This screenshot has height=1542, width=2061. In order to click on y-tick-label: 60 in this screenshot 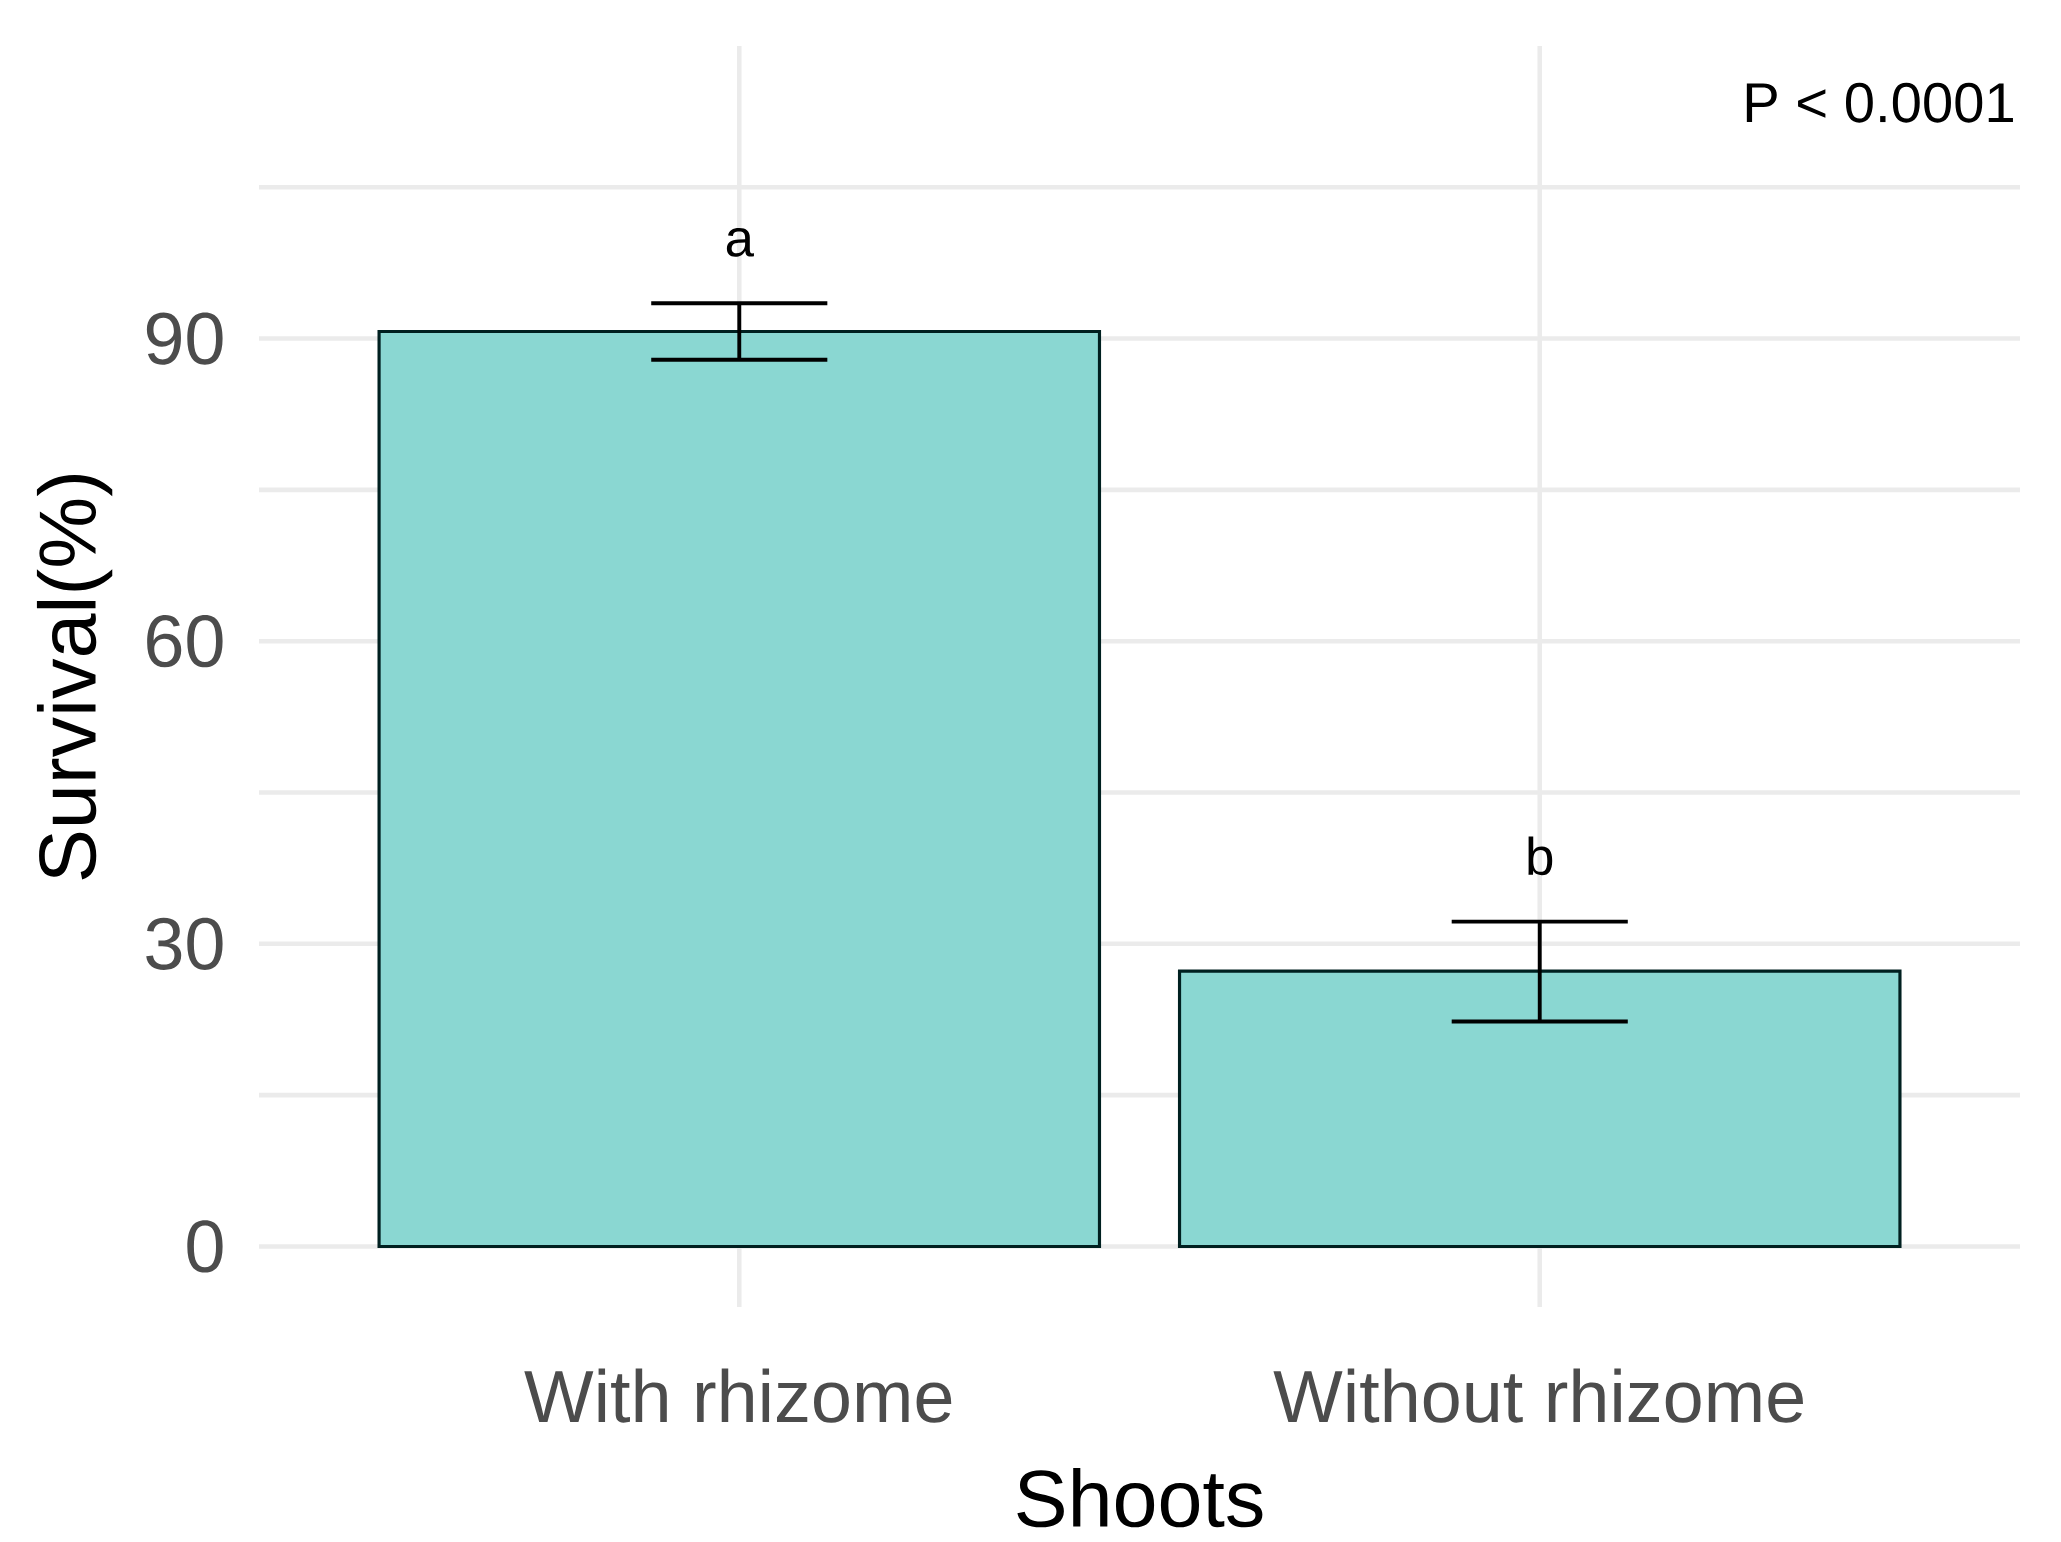, I will do `click(185, 641)`.